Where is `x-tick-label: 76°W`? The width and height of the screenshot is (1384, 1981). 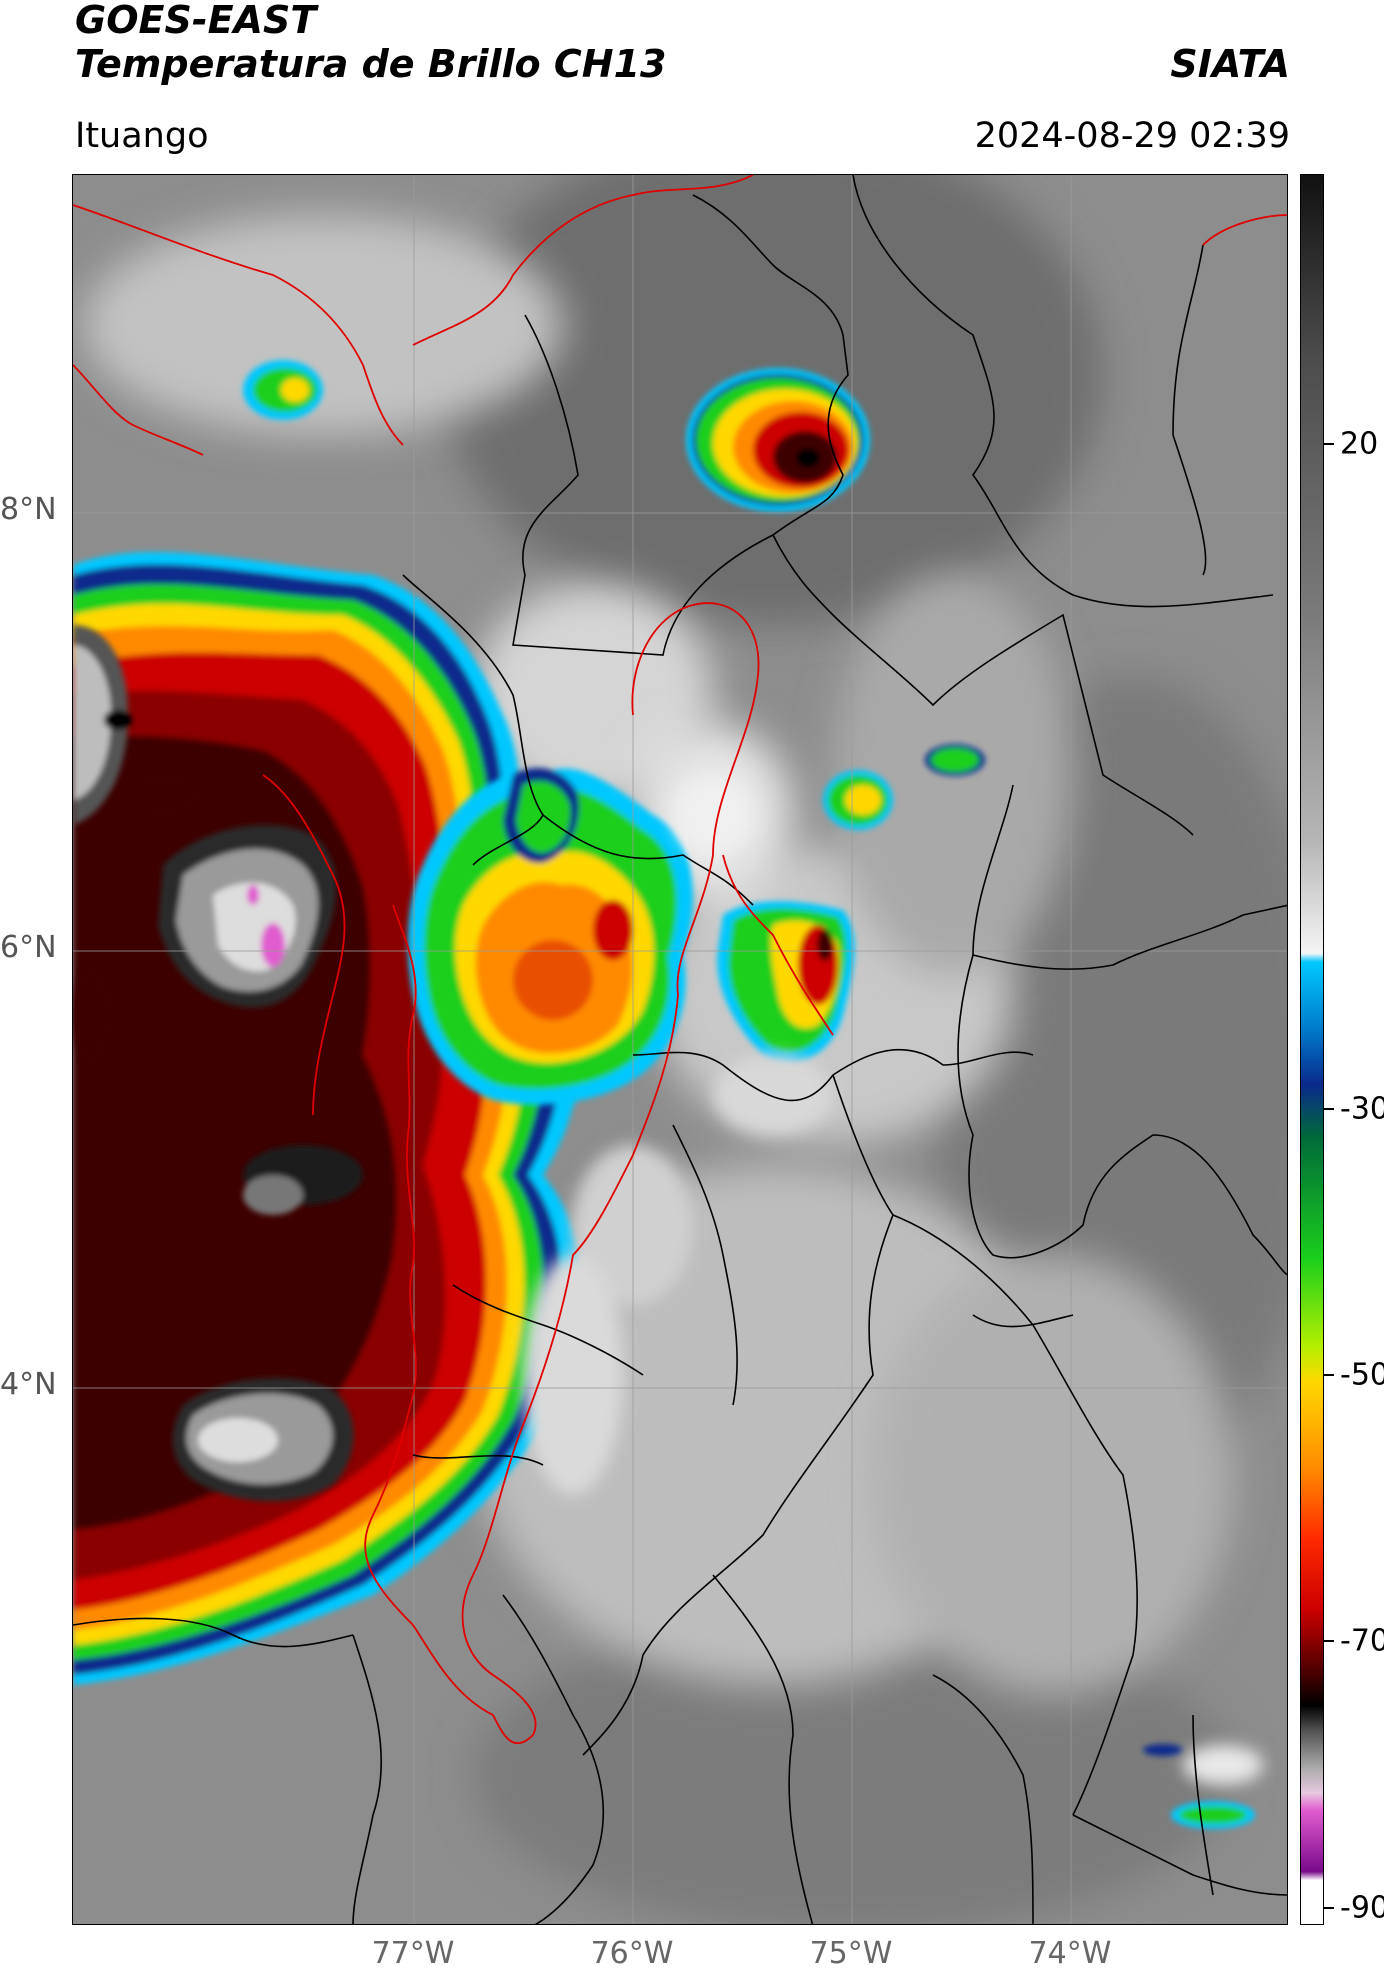
x-tick-label: 76°W is located at coordinates (632, 1953).